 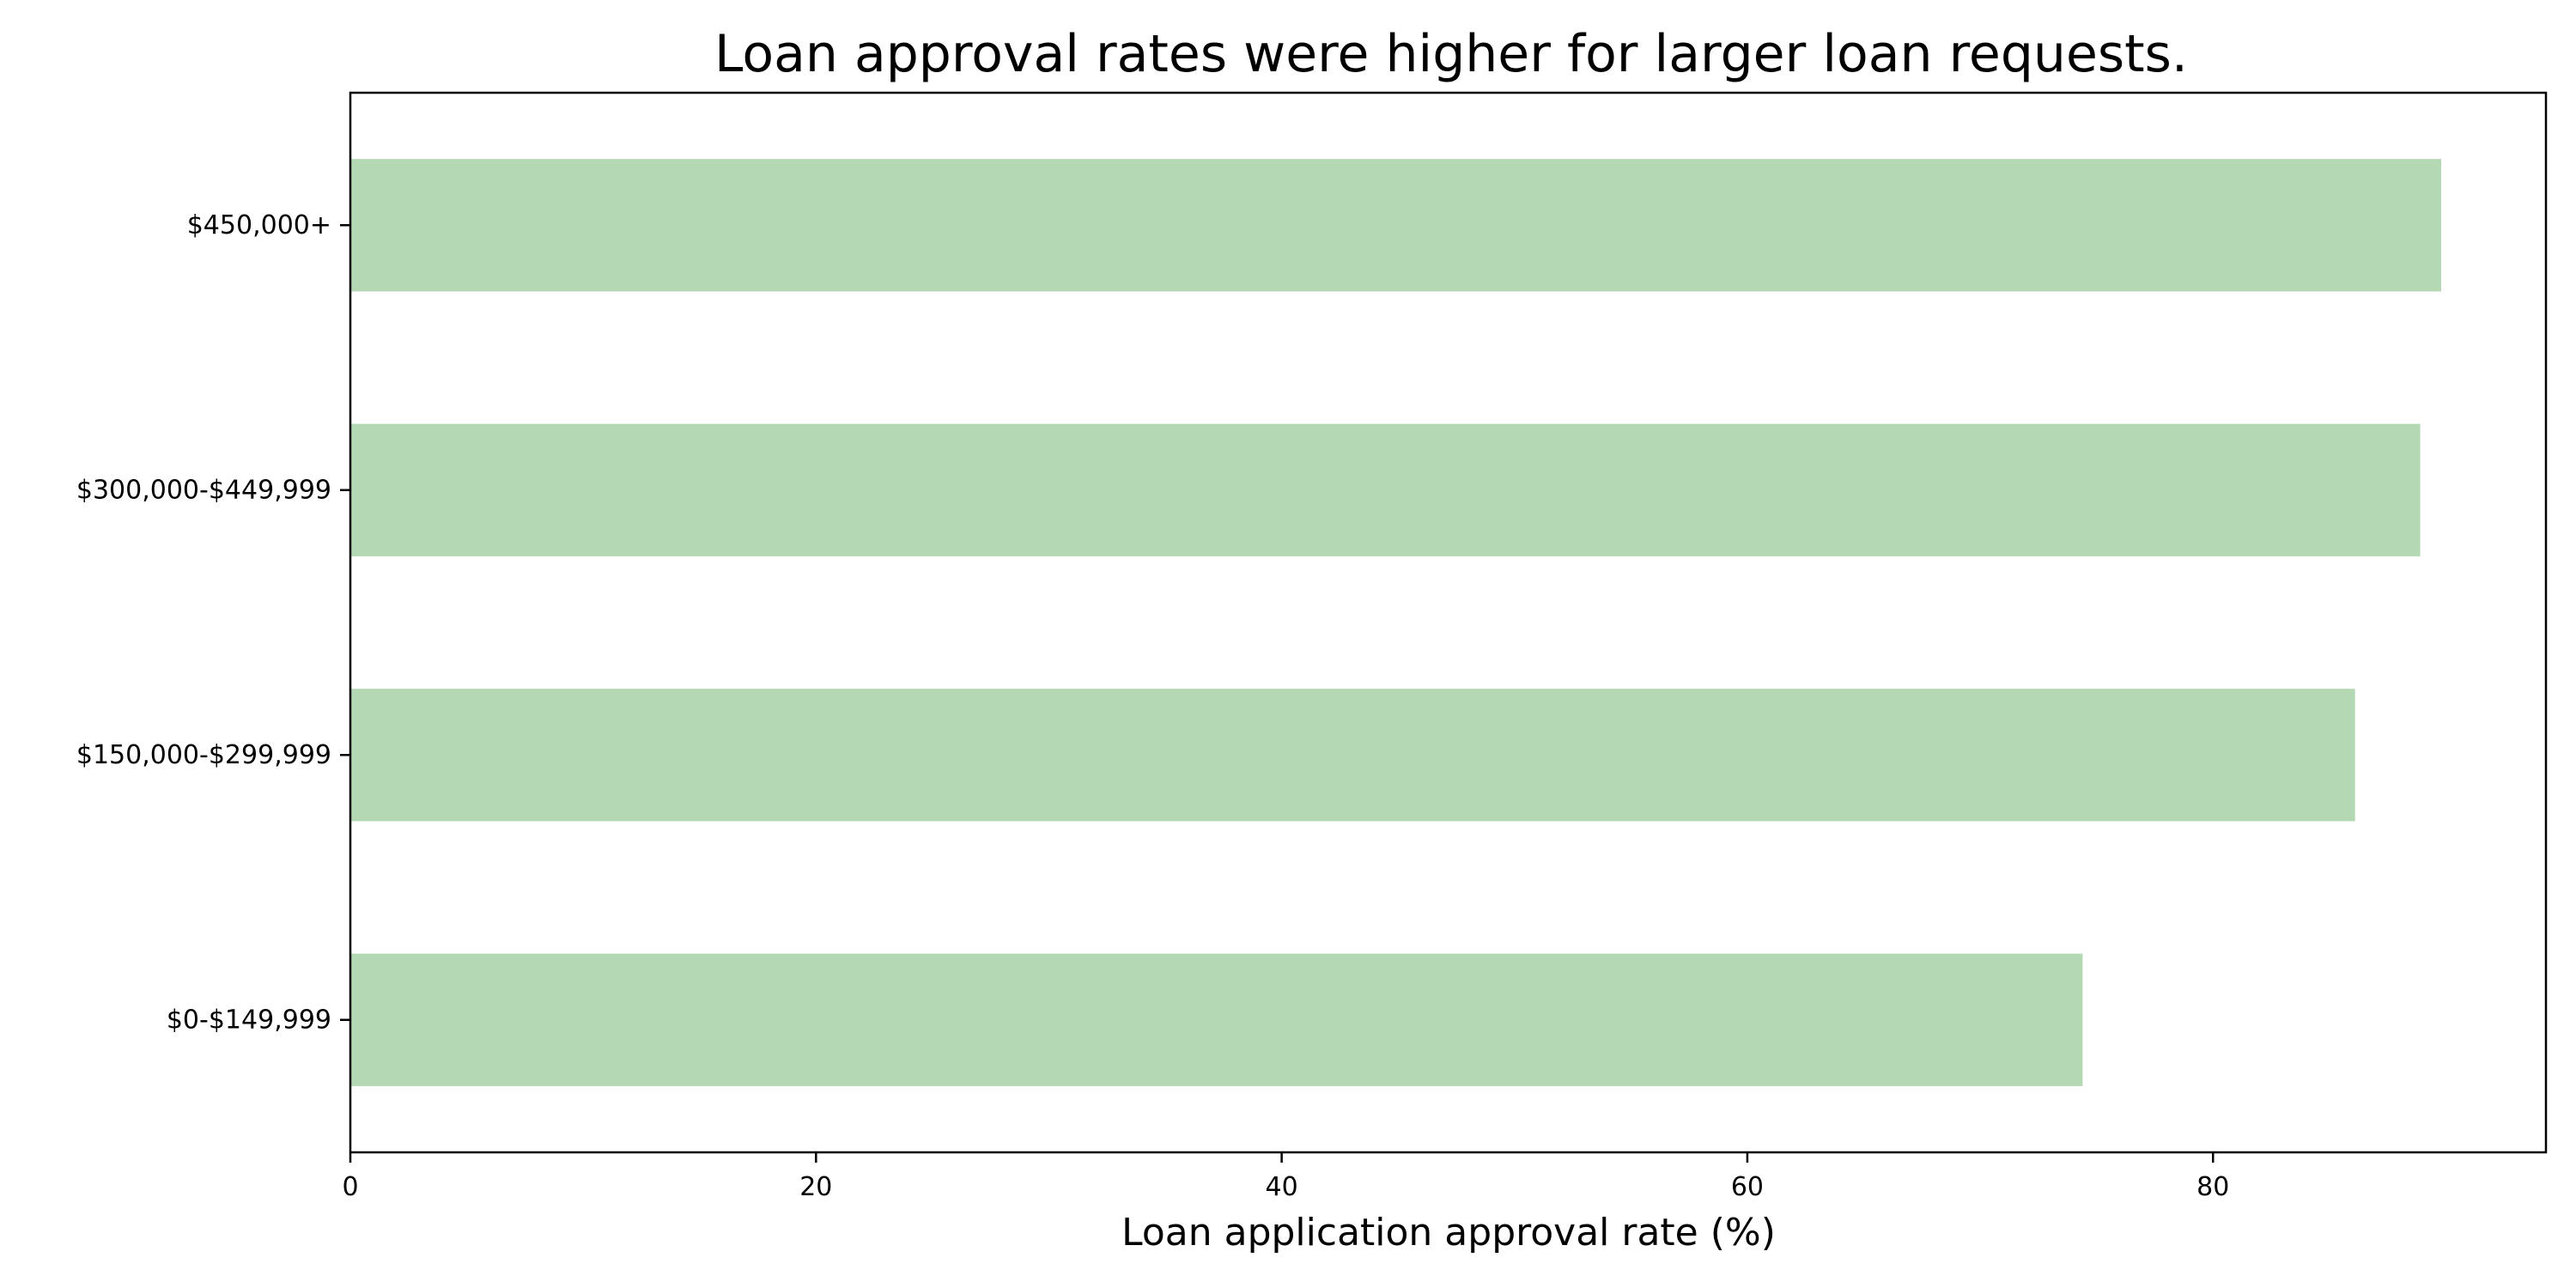 What do you see at coordinates (249, 1020) in the screenshot?
I see `y-tick-label-0: $0-$149,999` at bounding box center [249, 1020].